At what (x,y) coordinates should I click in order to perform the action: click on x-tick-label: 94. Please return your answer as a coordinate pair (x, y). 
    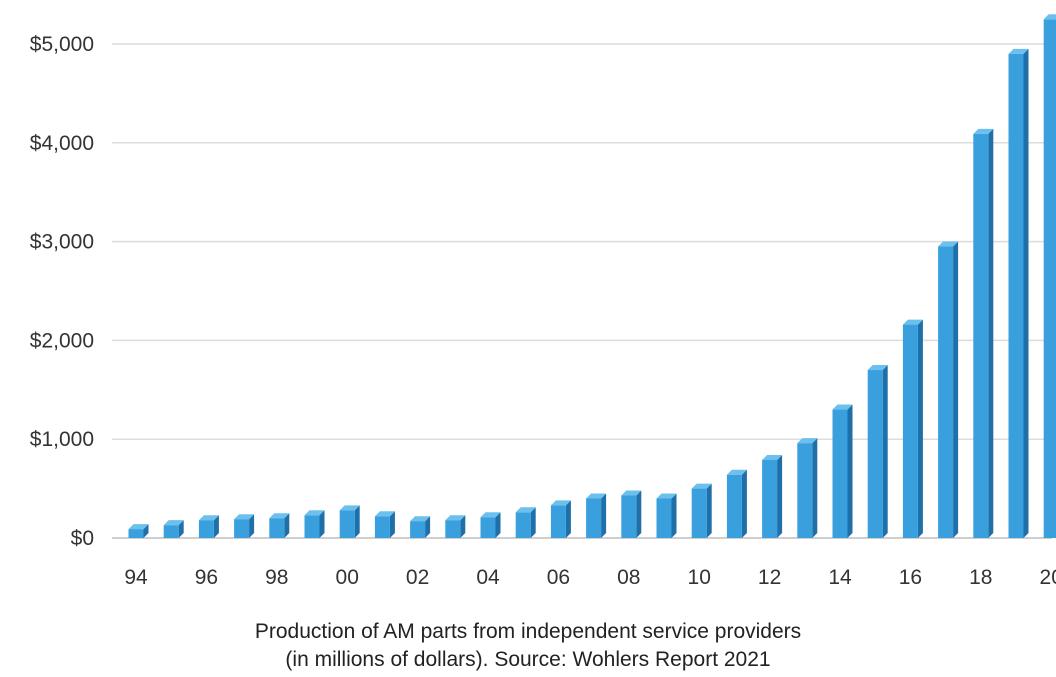
    Looking at the image, I should click on (136, 577).